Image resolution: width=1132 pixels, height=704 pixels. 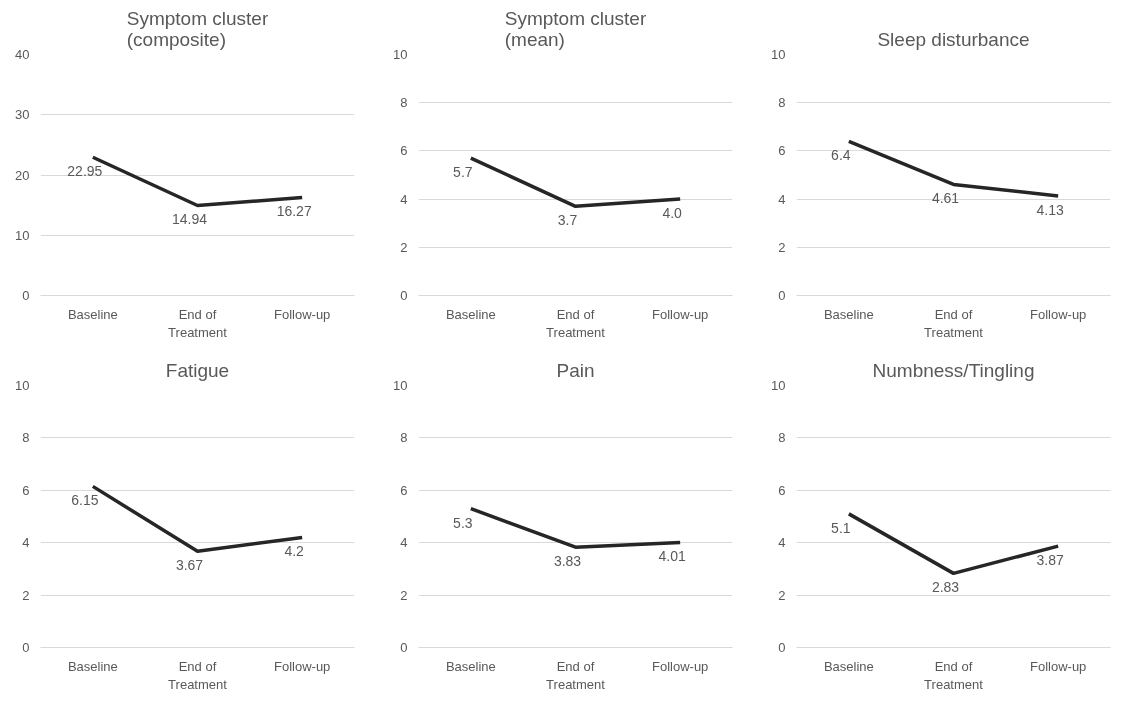 I want to click on data-label: 4.2, so click(x=294, y=551).